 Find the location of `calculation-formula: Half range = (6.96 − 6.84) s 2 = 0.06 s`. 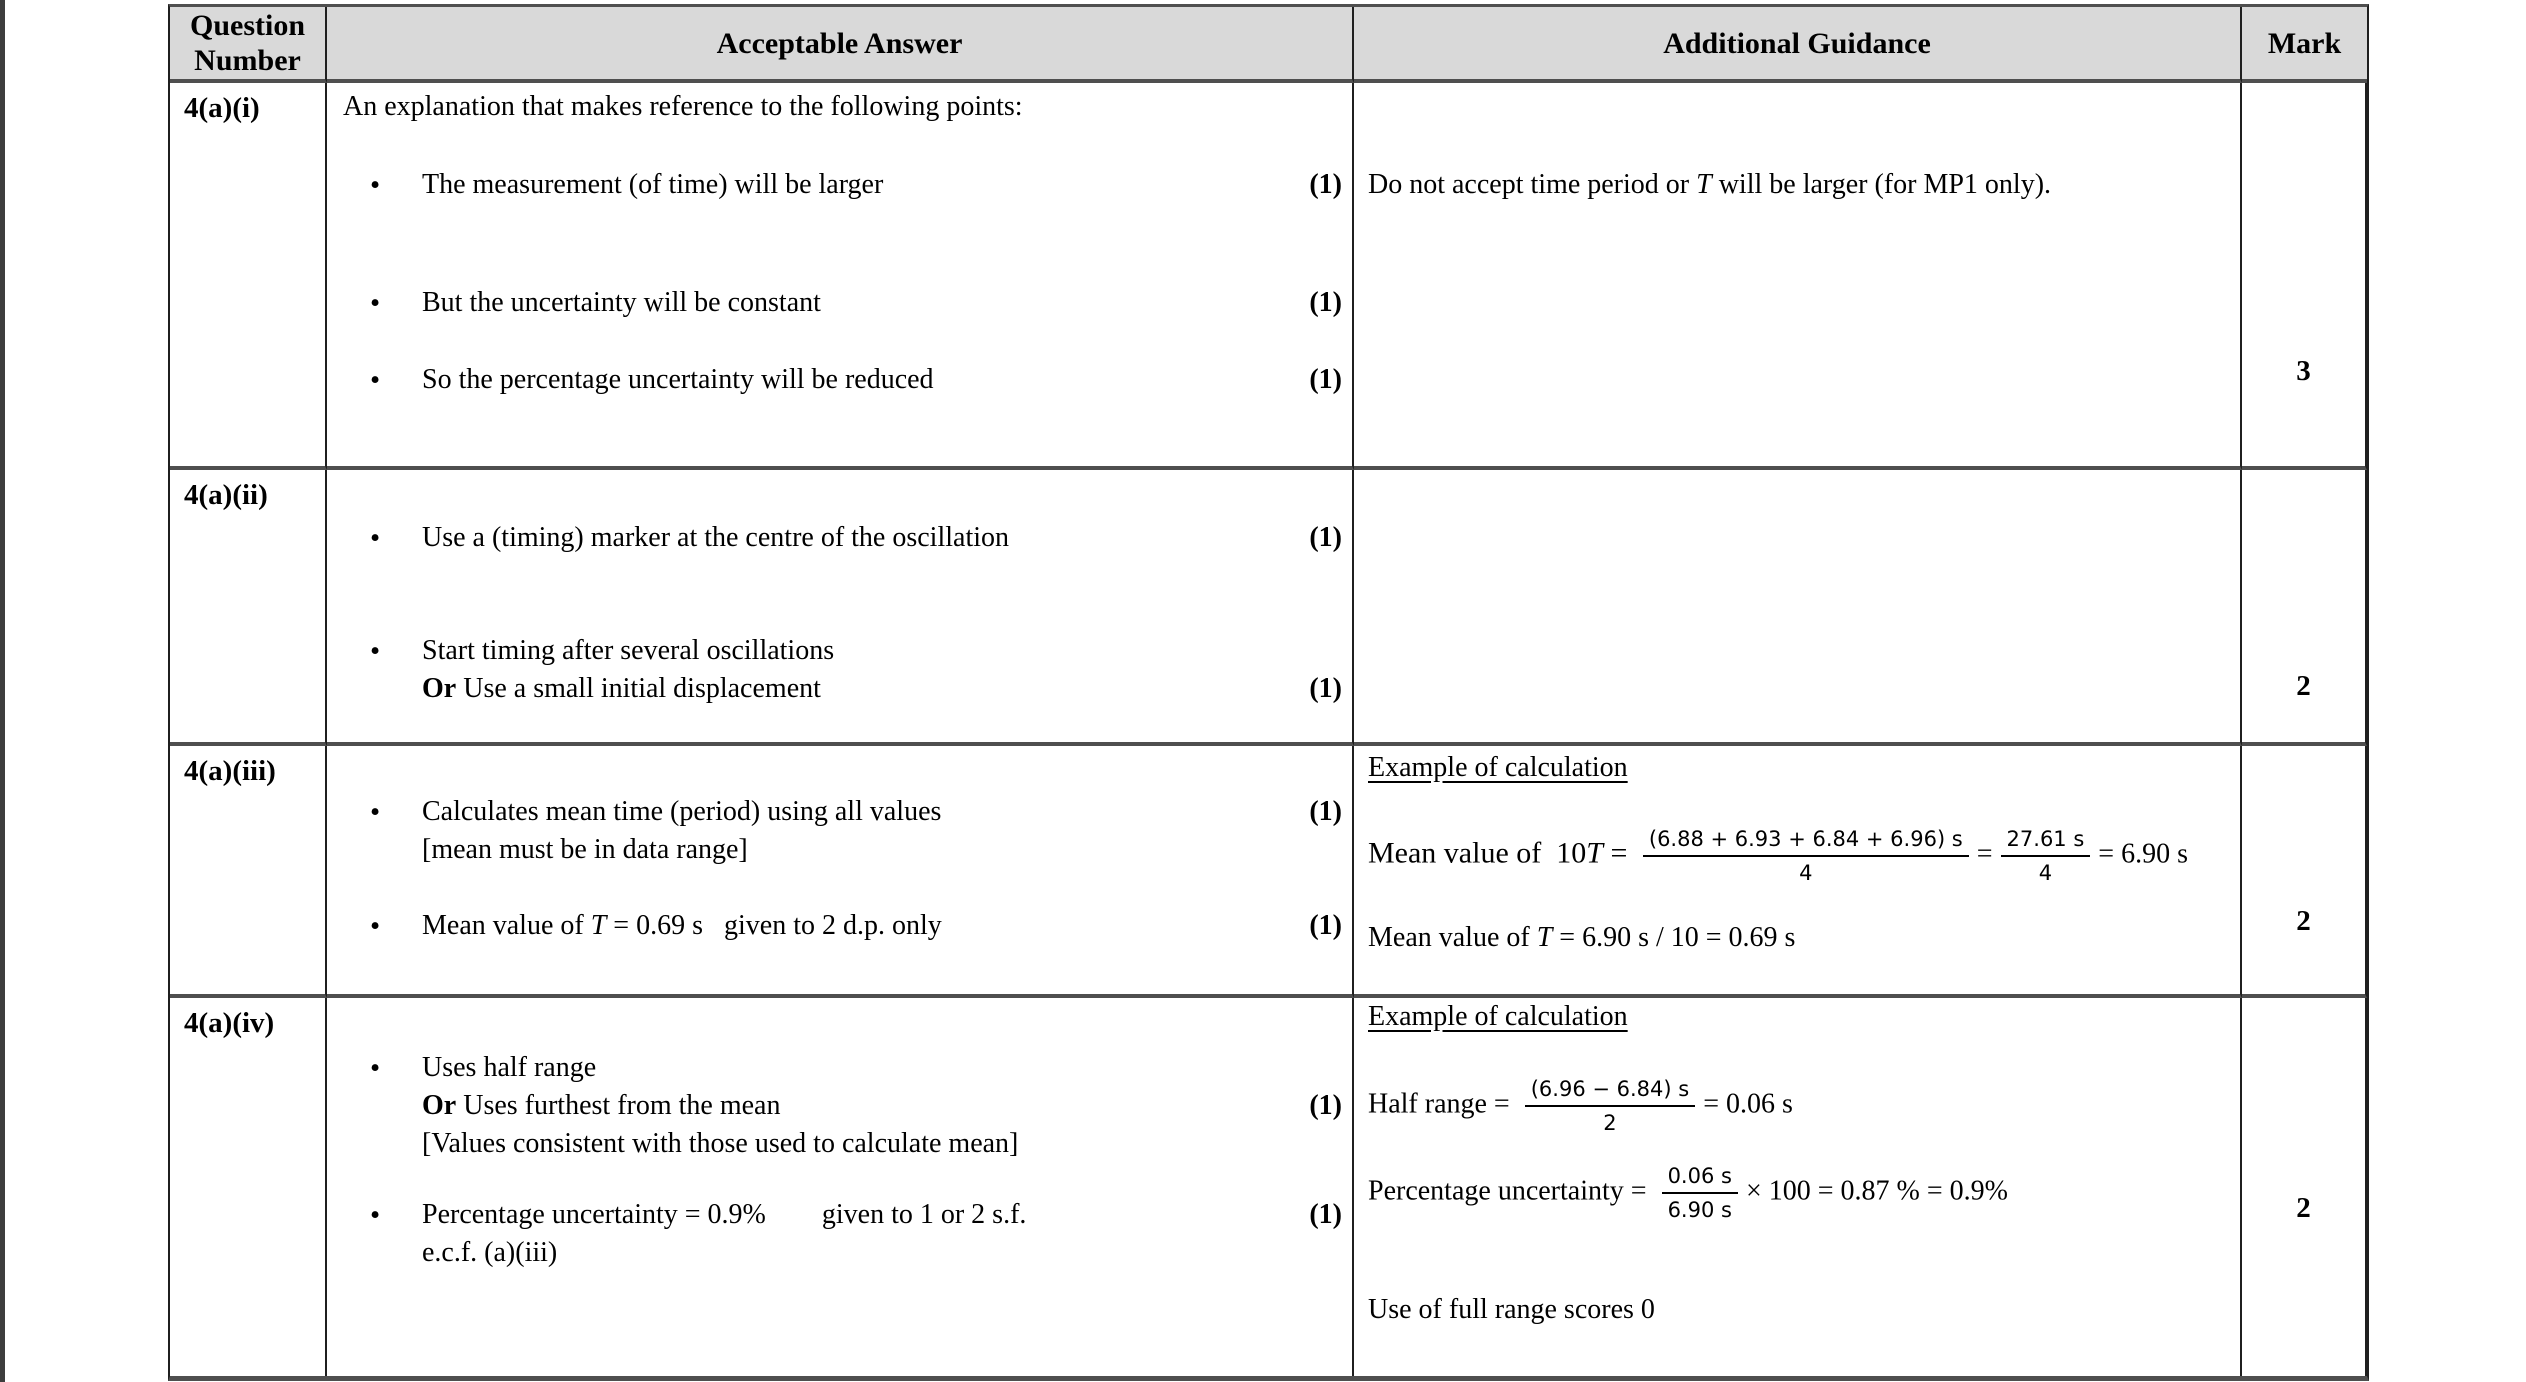

calculation-formula: Half range = (6.96 − 6.84) s 2 = 0.06 s is located at coordinates (1796, 1106).